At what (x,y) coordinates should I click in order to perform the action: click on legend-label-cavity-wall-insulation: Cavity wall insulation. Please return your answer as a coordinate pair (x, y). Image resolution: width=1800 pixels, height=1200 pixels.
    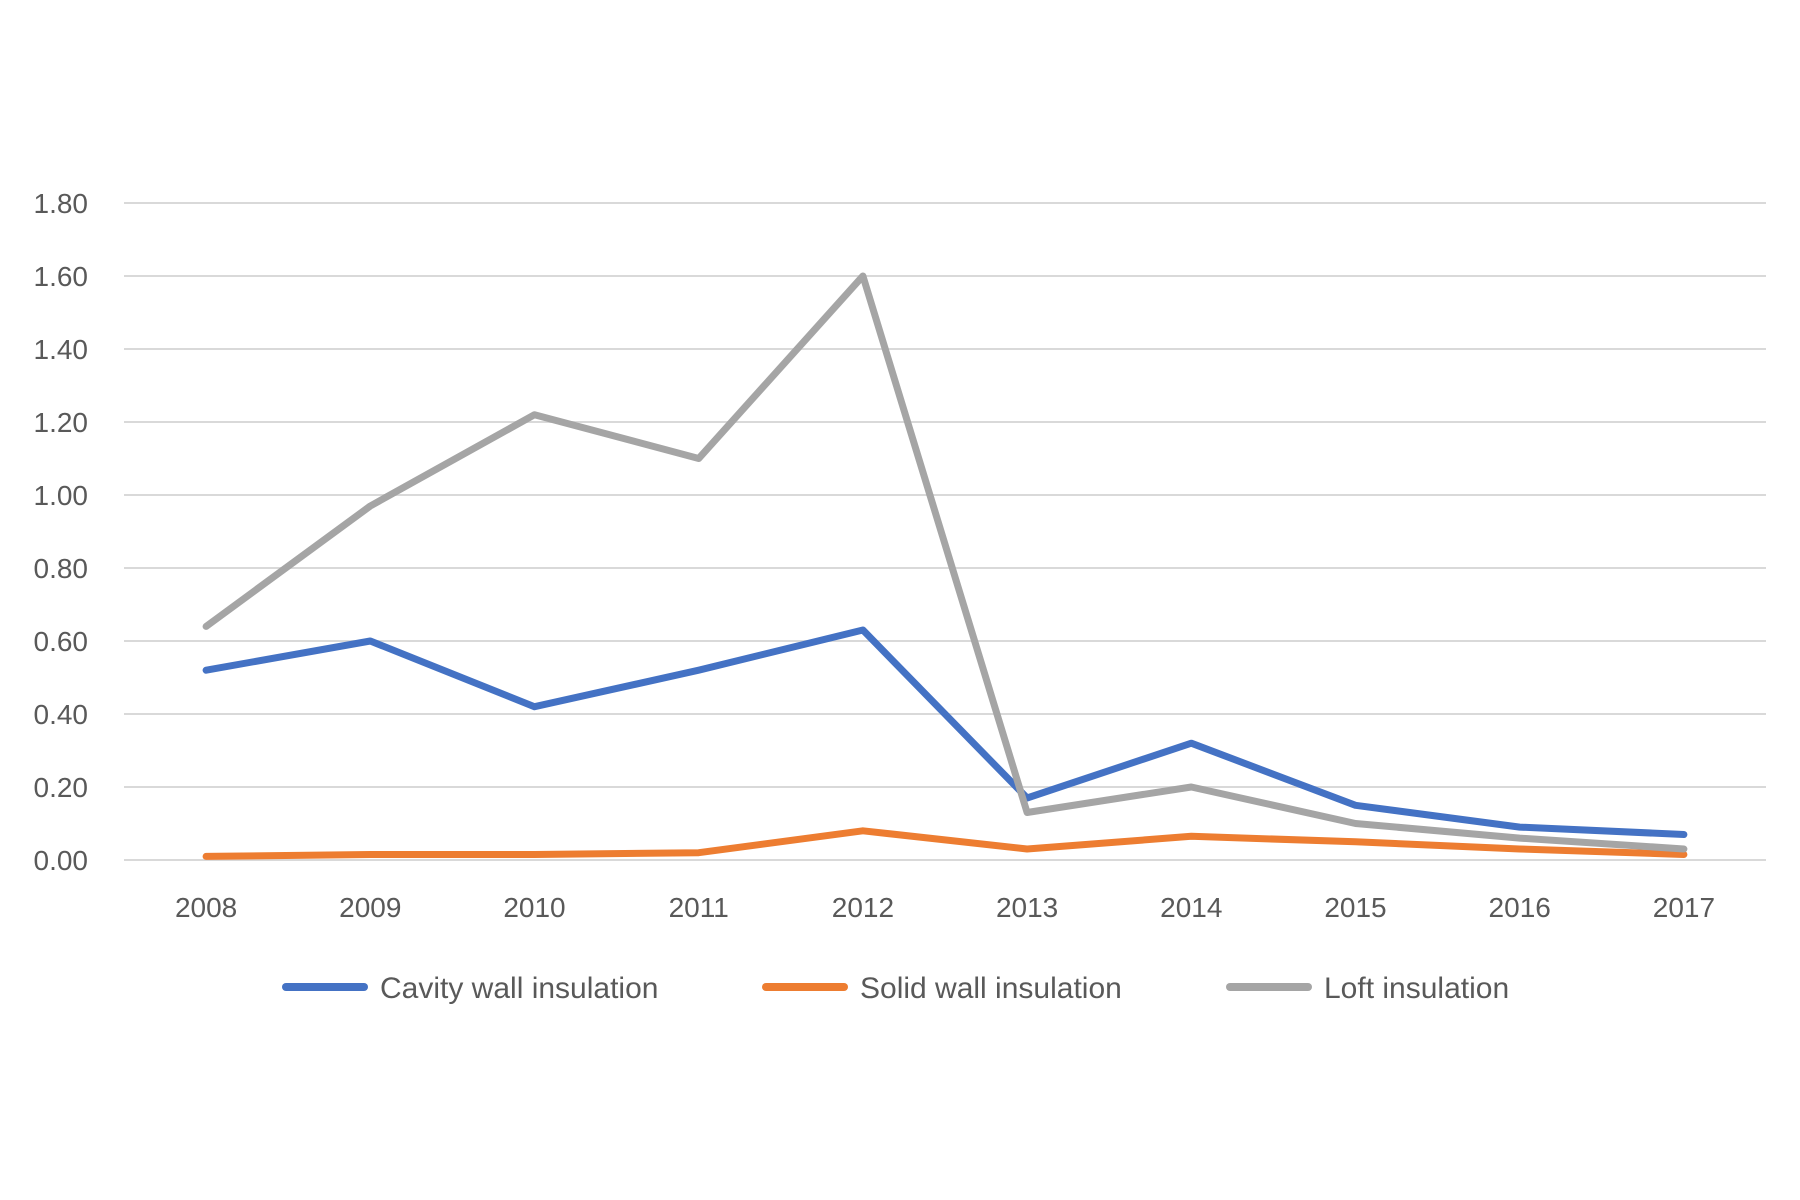
    Looking at the image, I should click on (519, 988).